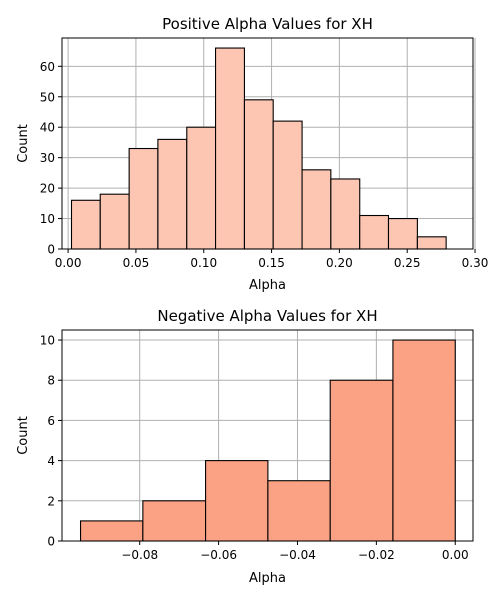 The image size is (500, 600). What do you see at coordinates (267, 316) in the screenshot?
I see `chart-title: Negative Alpha Values for XH` at bounding box center [267, 316].